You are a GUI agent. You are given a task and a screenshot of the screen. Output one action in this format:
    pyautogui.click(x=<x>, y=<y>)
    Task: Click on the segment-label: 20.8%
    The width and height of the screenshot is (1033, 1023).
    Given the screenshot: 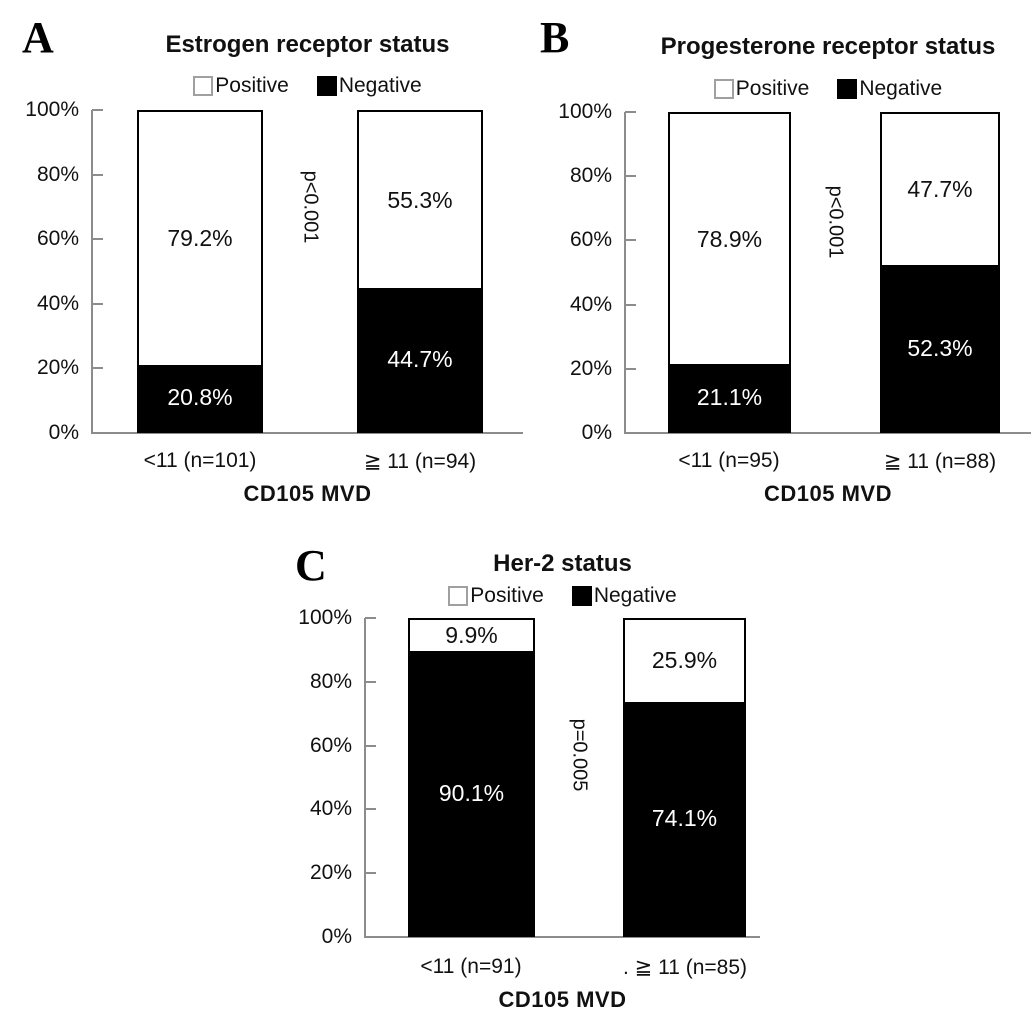 What is the action you would take?
    pyautogui.click(x=200, y=397)
    